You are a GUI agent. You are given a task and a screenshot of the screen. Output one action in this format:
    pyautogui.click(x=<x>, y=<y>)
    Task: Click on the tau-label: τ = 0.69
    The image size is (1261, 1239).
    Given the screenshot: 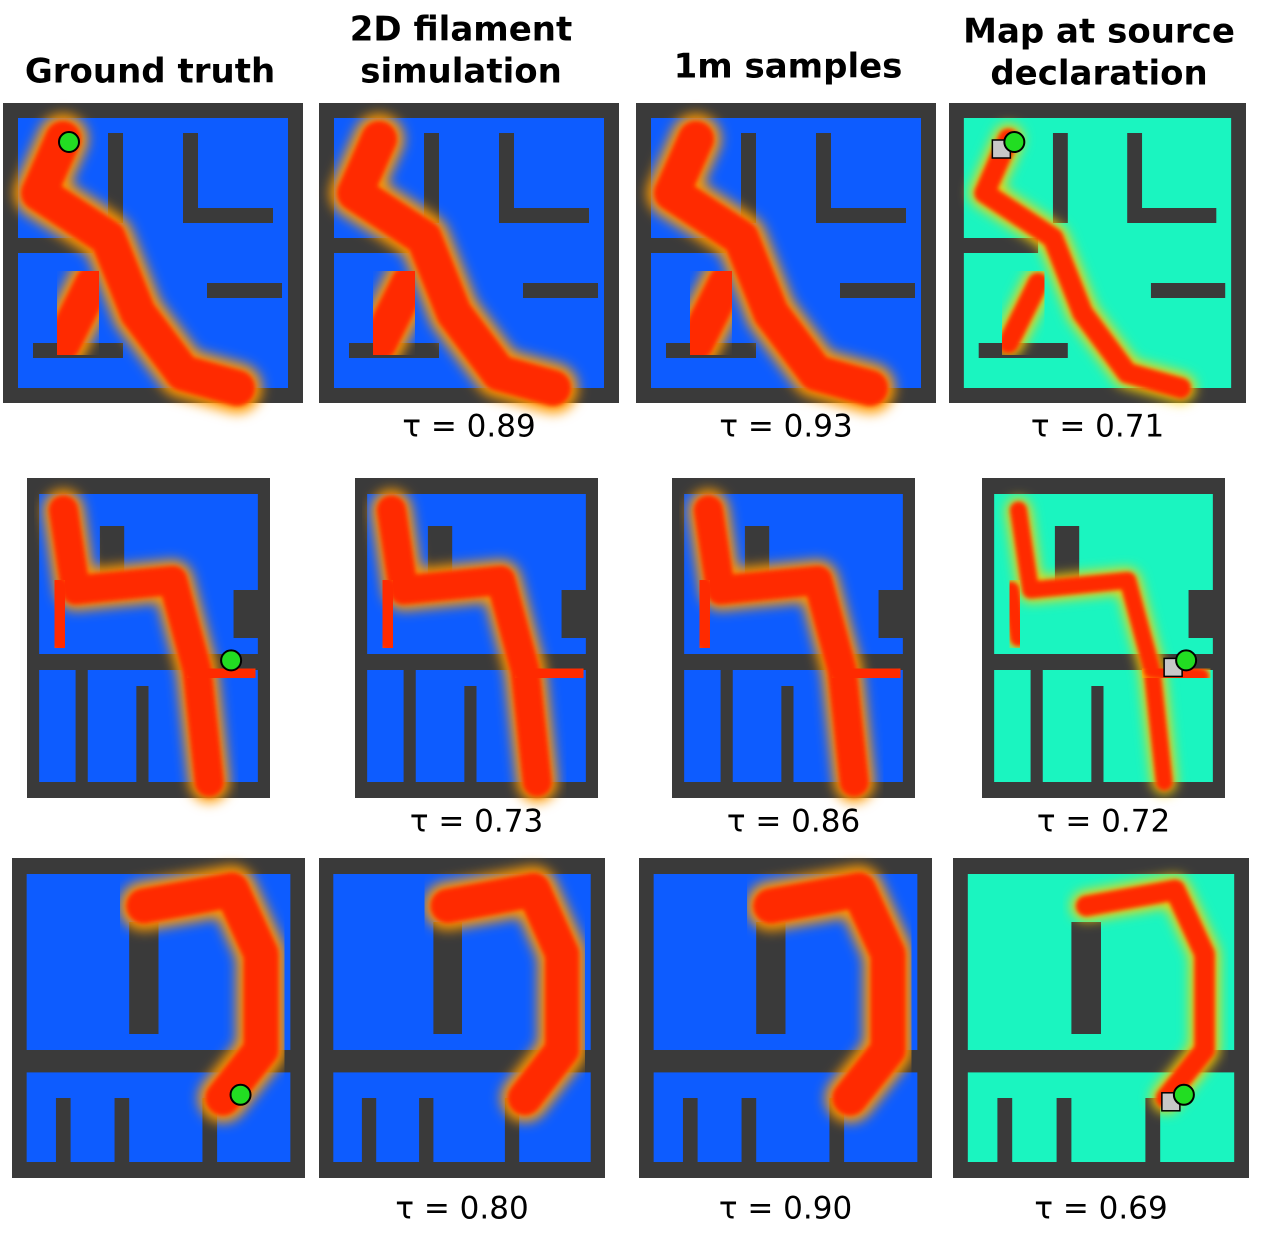 What is the action you would take?
    pyautogui.click(x=1100, y=1209)
    